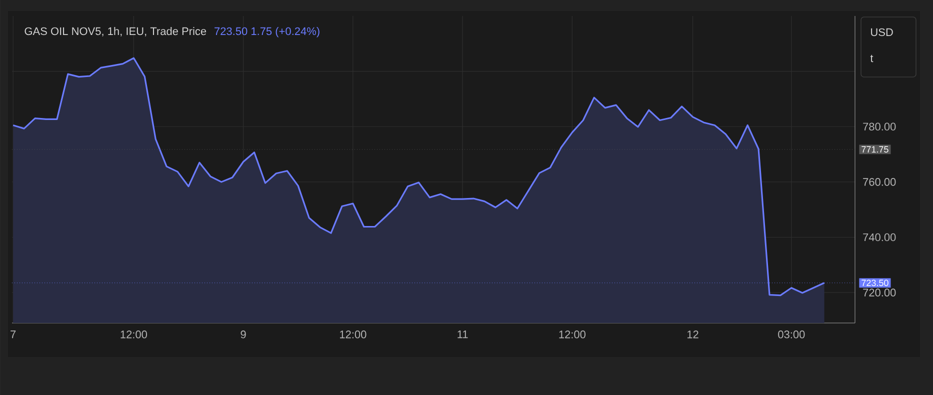 The width and height of the screenshot is (933, 395). What do you see at coordinates (879, 182) in the screenshot?
I see `y-tick-label: 760.00` at bounding box center [879, 182].